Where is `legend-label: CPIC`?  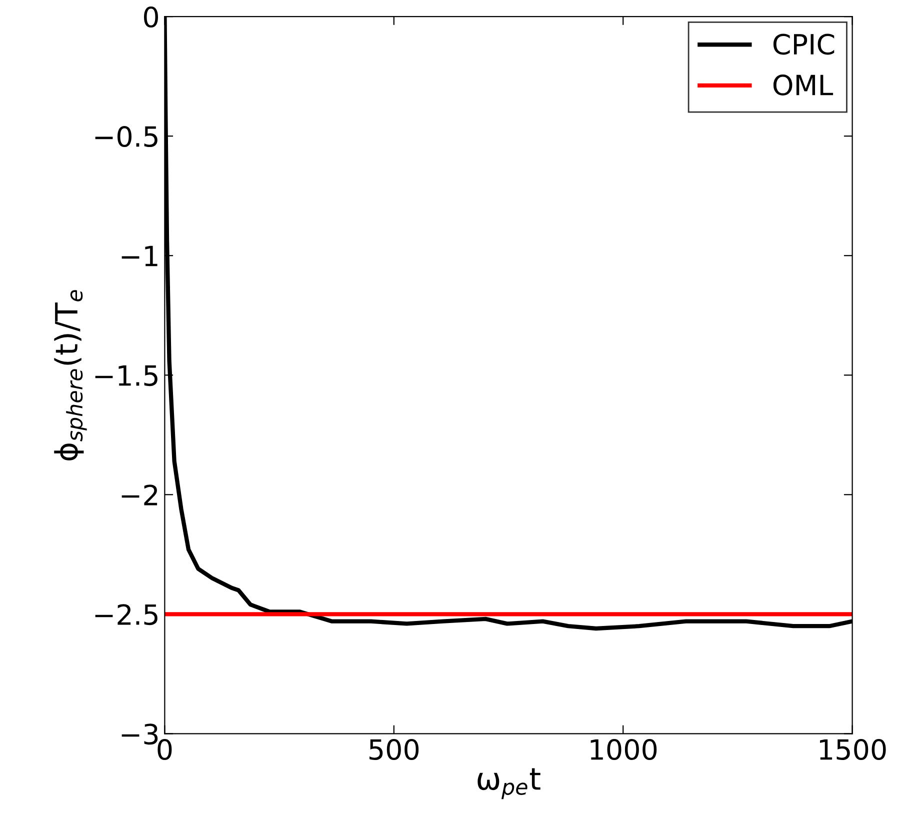
legend-label: CPIC is located at coordinates (803, 44).